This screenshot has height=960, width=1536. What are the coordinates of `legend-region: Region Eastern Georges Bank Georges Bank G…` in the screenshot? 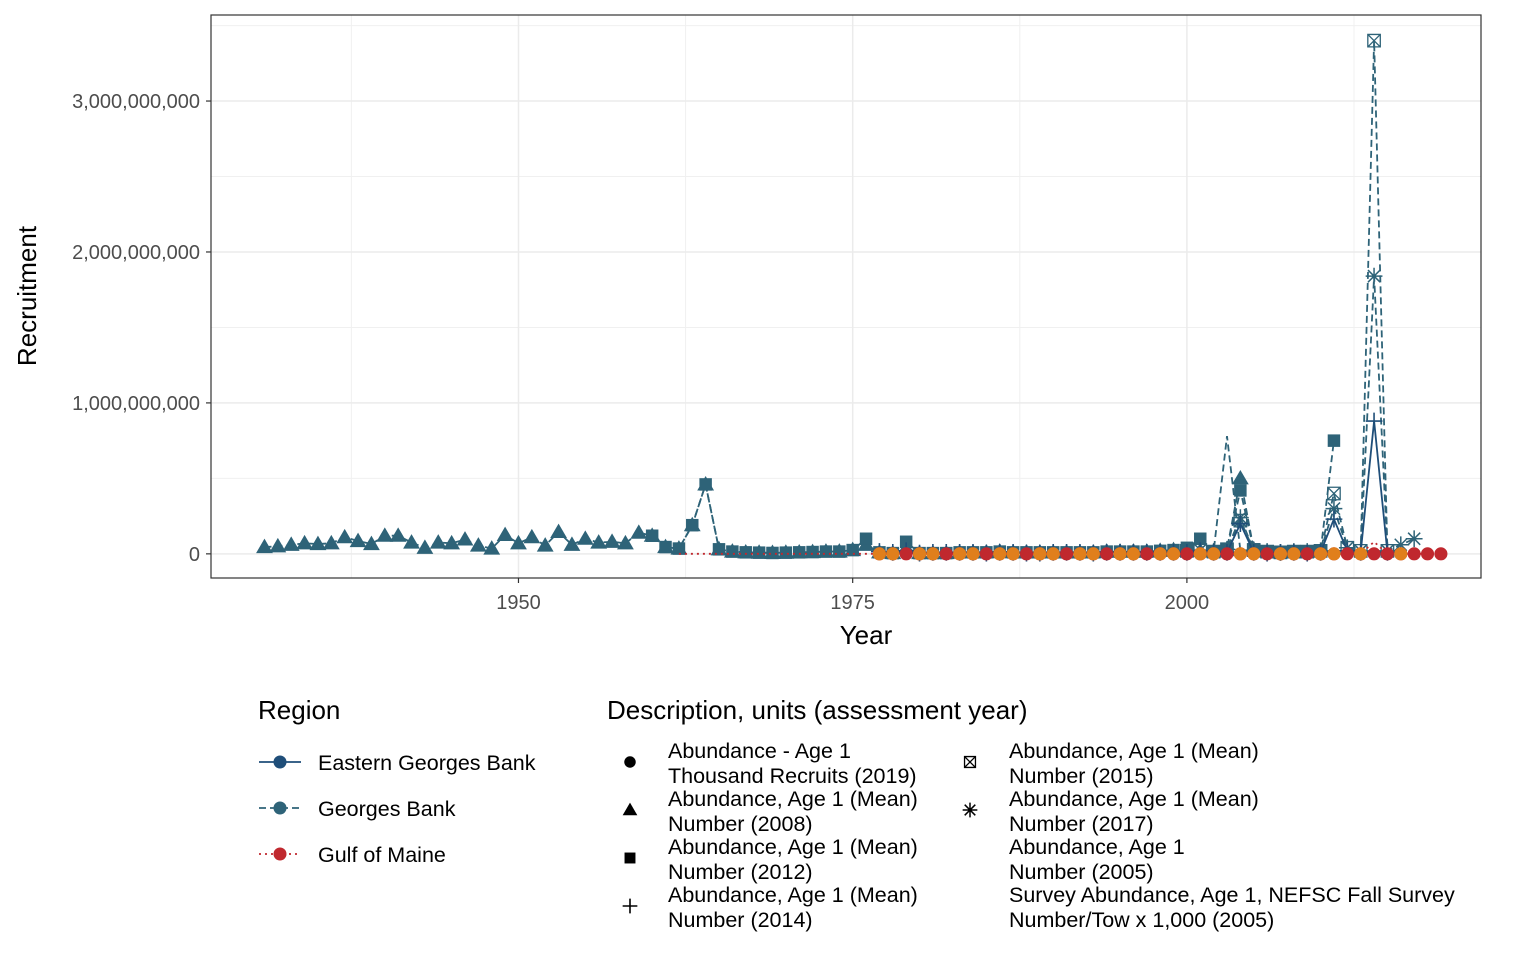 It's located at (397, 781).